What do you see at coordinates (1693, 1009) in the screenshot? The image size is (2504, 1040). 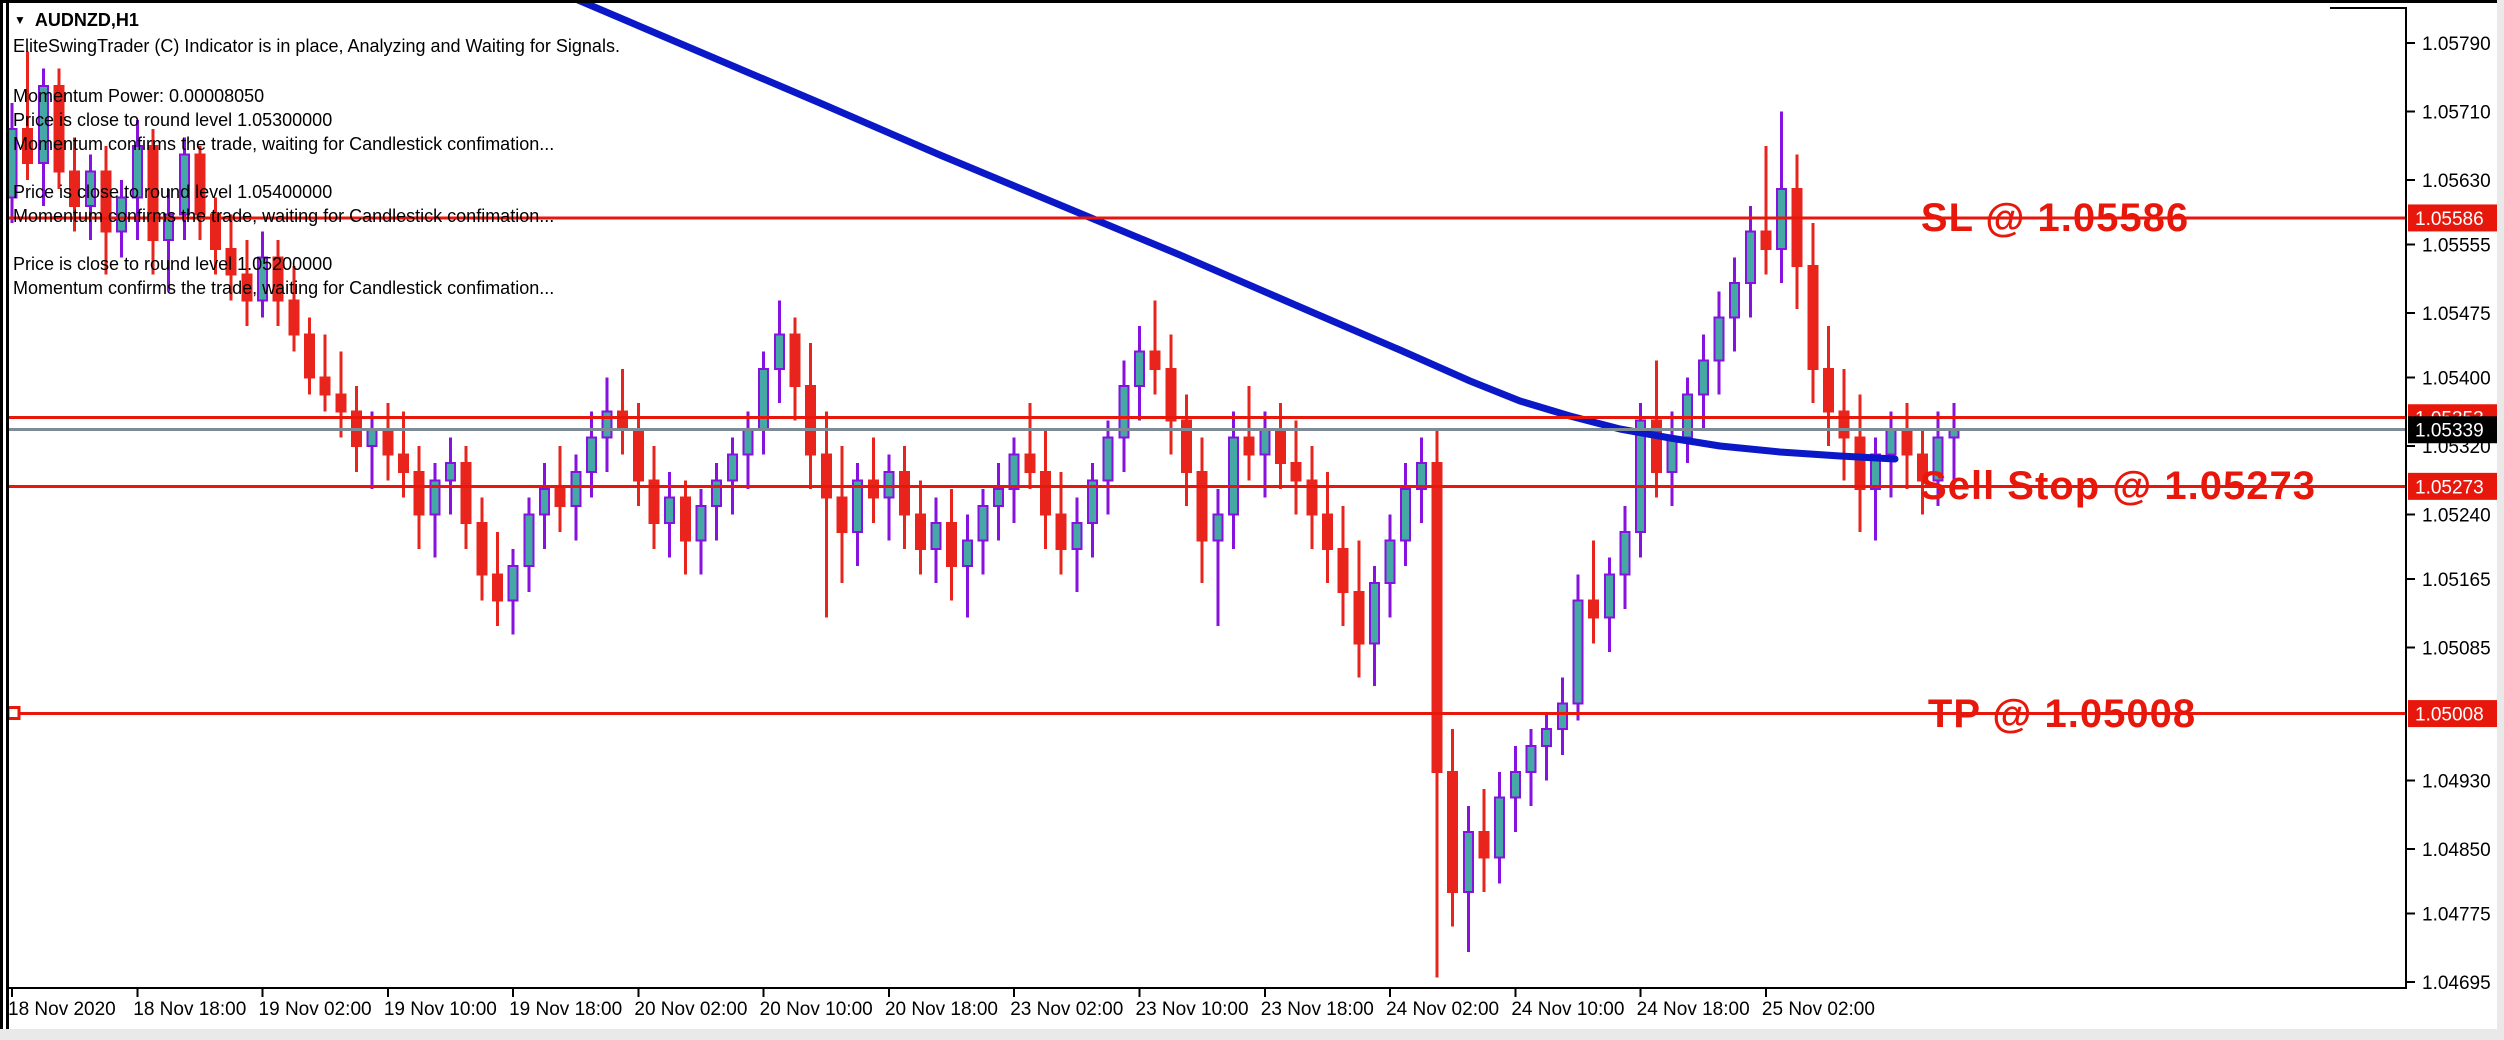 I see `time-axis-label: 24 Nov 18:00` at bounding box center [1693, 1009].